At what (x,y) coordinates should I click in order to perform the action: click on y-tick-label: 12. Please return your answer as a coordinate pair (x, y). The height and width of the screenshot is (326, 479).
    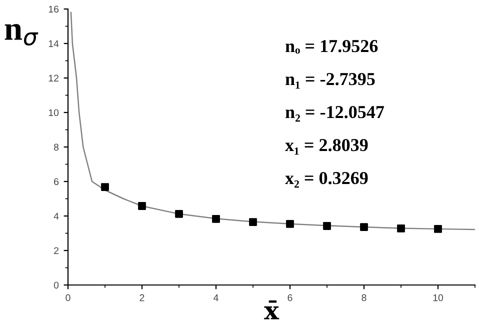
    Looking at the image, I should click on (53, 78).